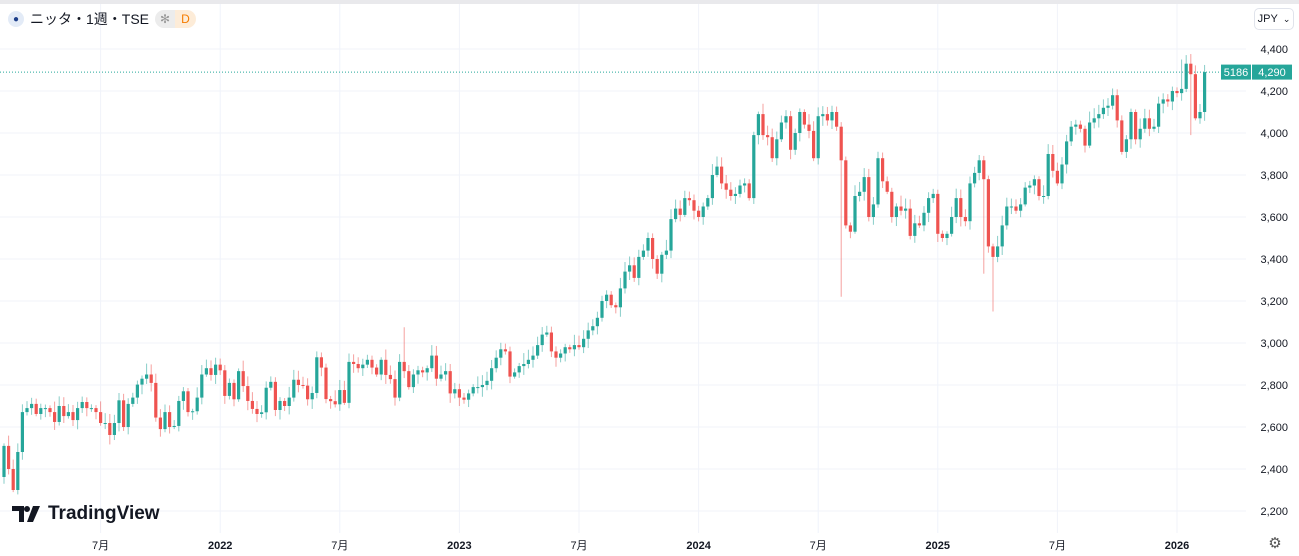 The height and width of the screenshot is (556, 1299). I want to click on delayed-data-badge: D, so click(185, 19).